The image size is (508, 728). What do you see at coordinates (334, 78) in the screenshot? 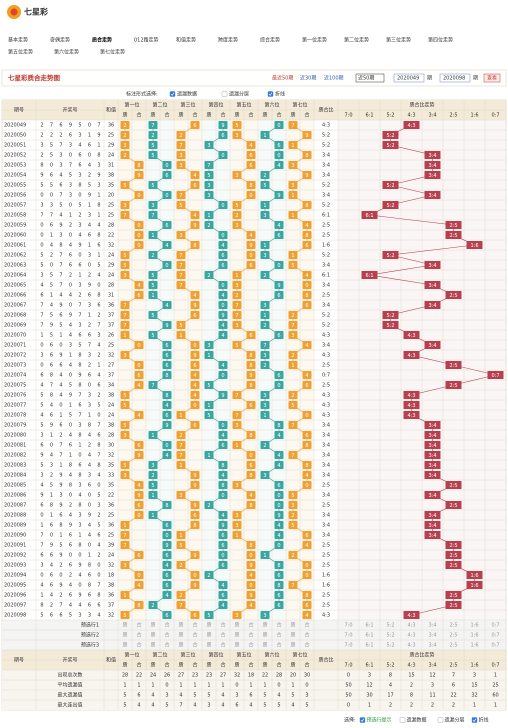
I see `period-link: 近100期` at bounding box center [334, 78].